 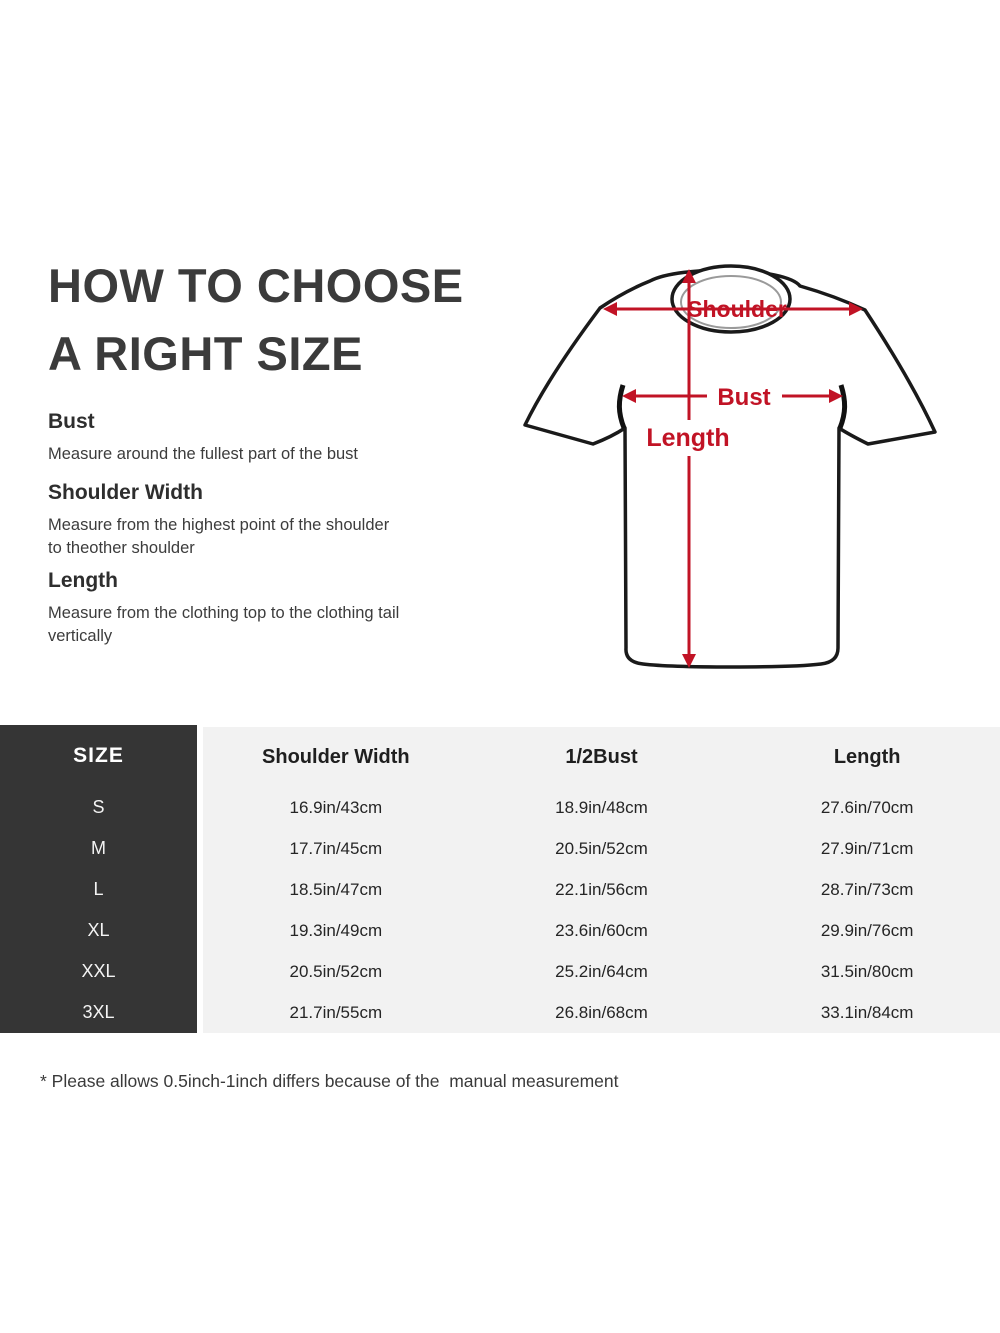 What do you see at coordinates (98, 755) in the screenshot?
I see `size-column-header: SIZE` at bounding box center [98, 755].